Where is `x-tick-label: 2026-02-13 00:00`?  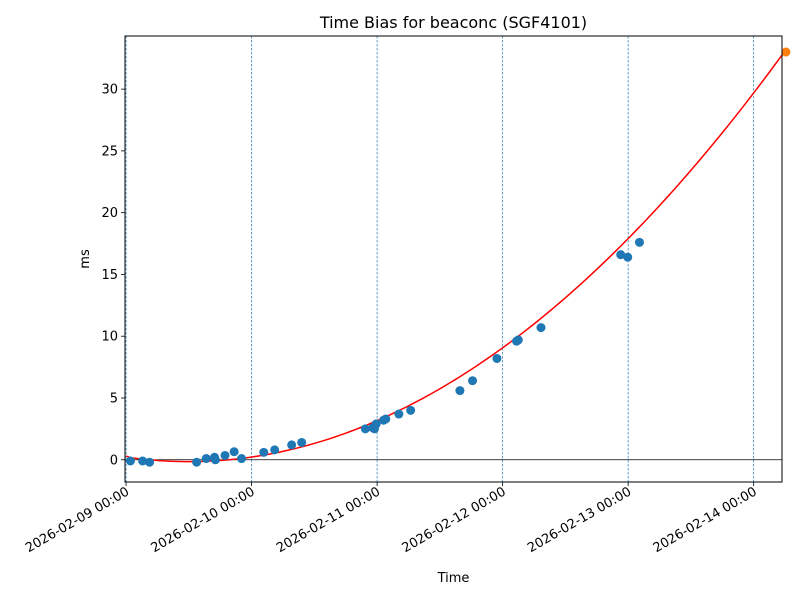 x-tick-label: 2026-02-13 00:00 is located at coordinates (579, 520).